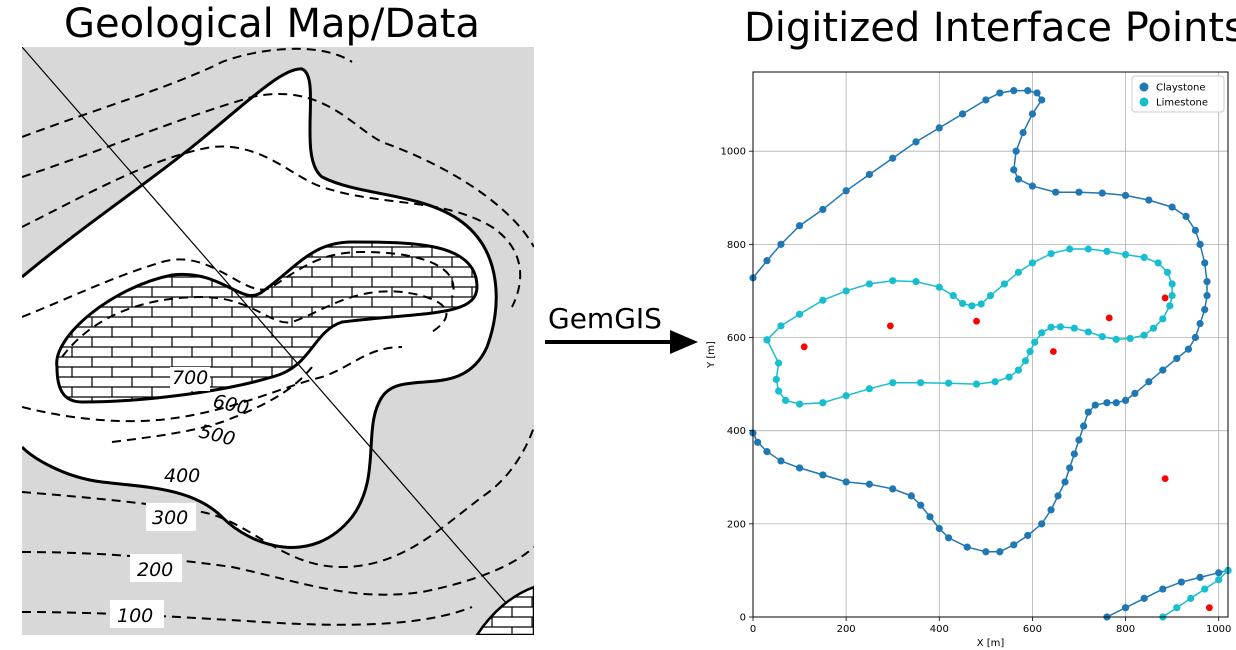 The image size is (1236, 650). Describe the element at coordinates (969, 326) in the screenshot. I see `series-line-limestone` at that location.